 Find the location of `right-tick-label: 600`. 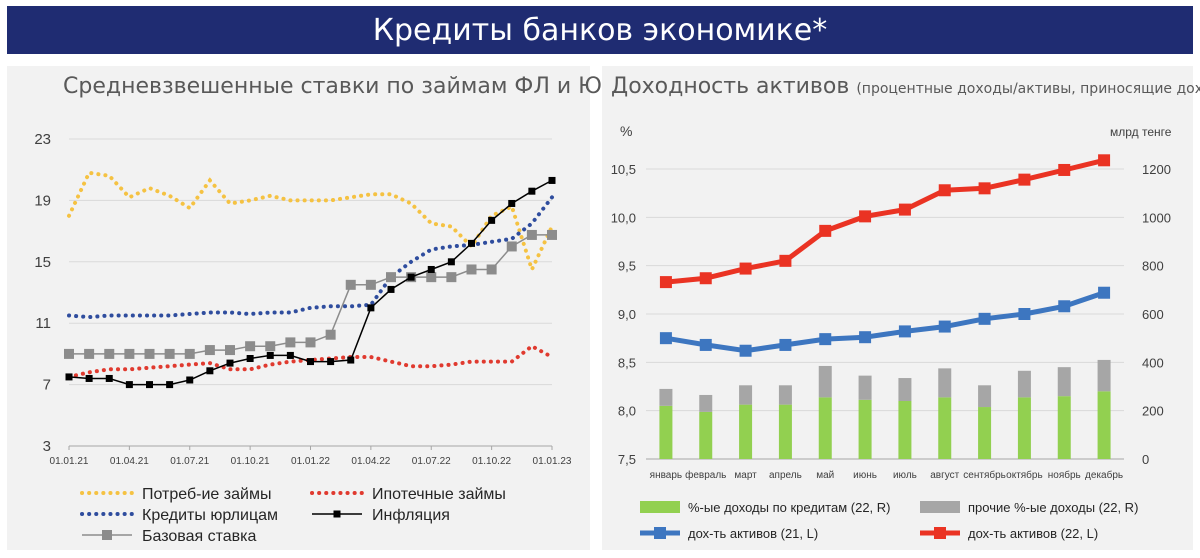

right-tick-label: 600 is located at coordinates (1153, 314).